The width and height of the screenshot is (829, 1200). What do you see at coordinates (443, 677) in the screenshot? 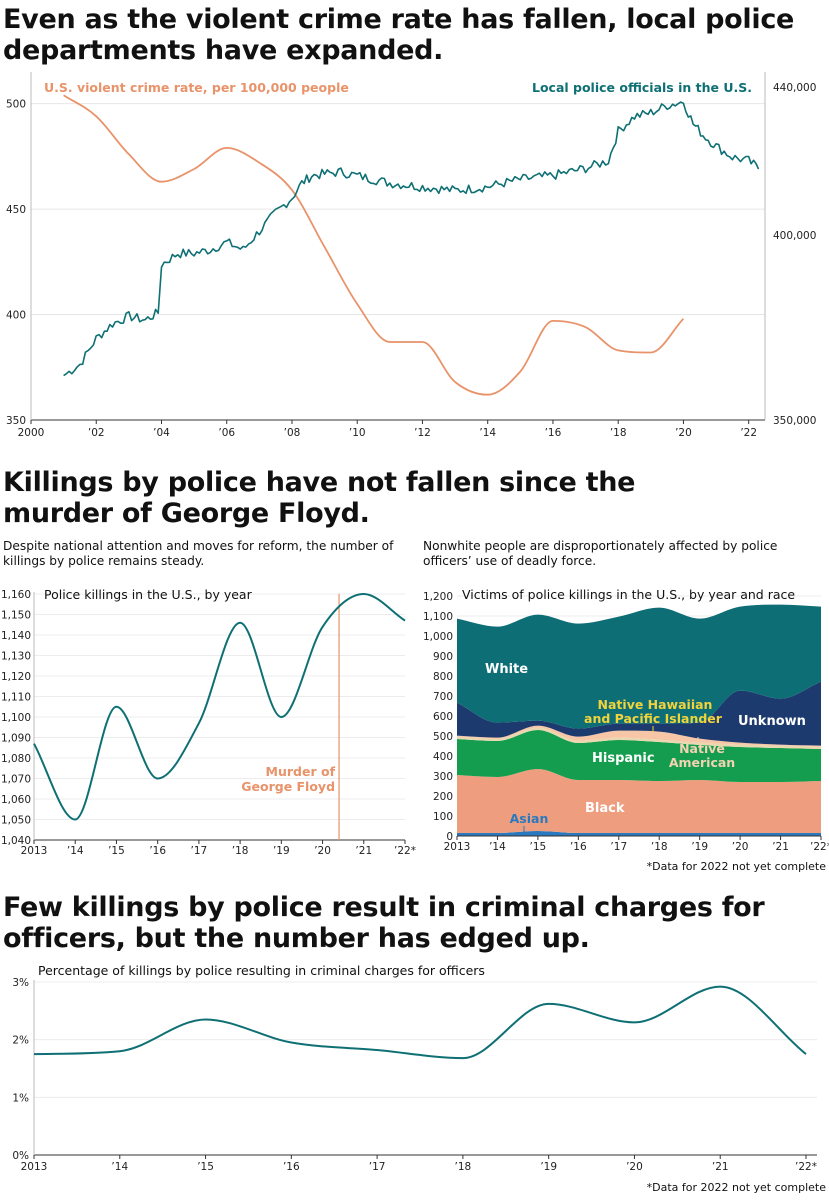
I see `y-tick-label: 800` at bounding box center [443, 677].